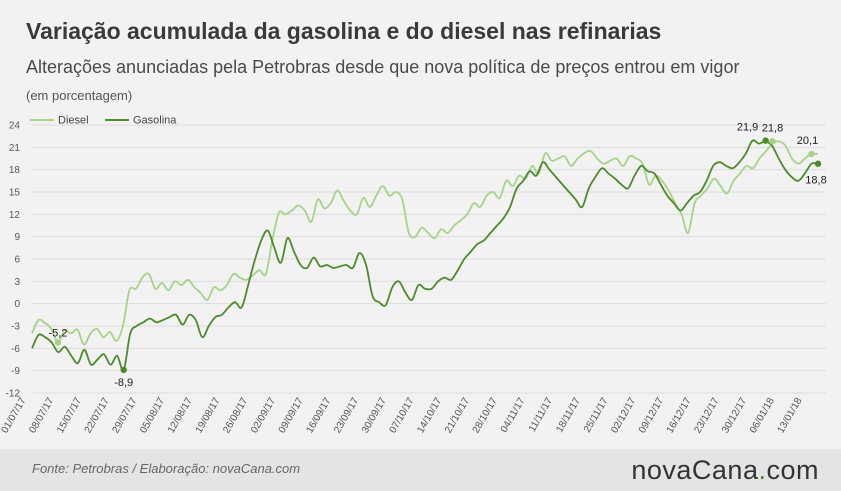 This screenshot has width=841, height=491. I want to click on x-tick-label: 18/11/17, so click(568, 415).